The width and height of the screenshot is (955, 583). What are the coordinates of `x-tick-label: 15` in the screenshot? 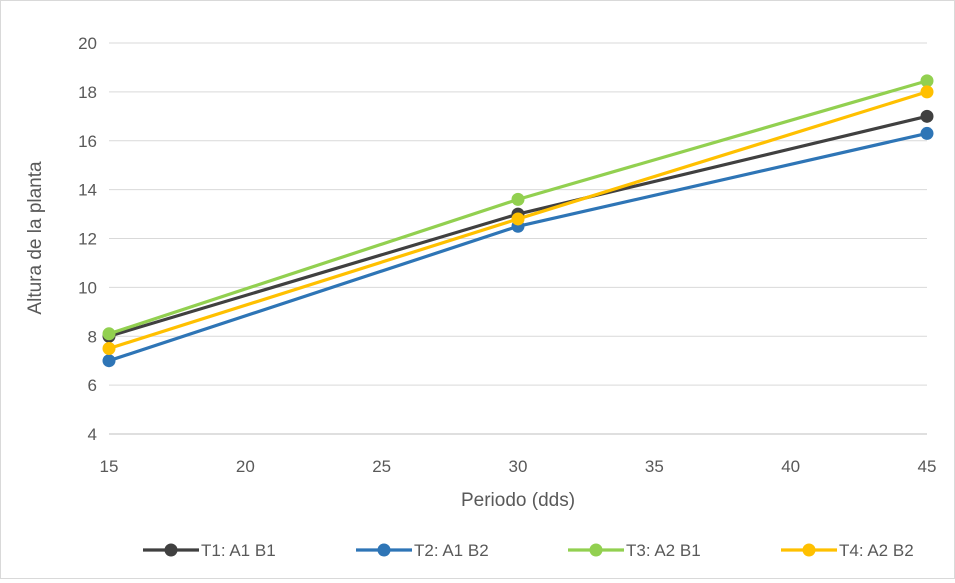 It's located at (109, 466).